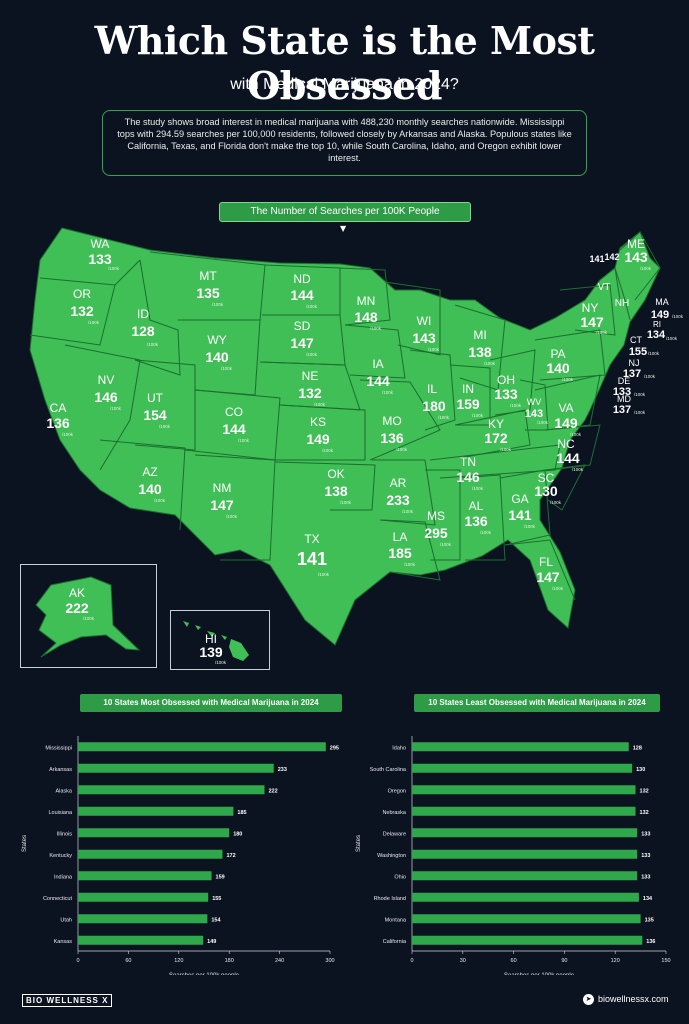 The width and height of the screenshot is (689, 1024). Describe the element at coordinates (178, 961) in the screenshot. I see `x-tick-label: 120` at that location.